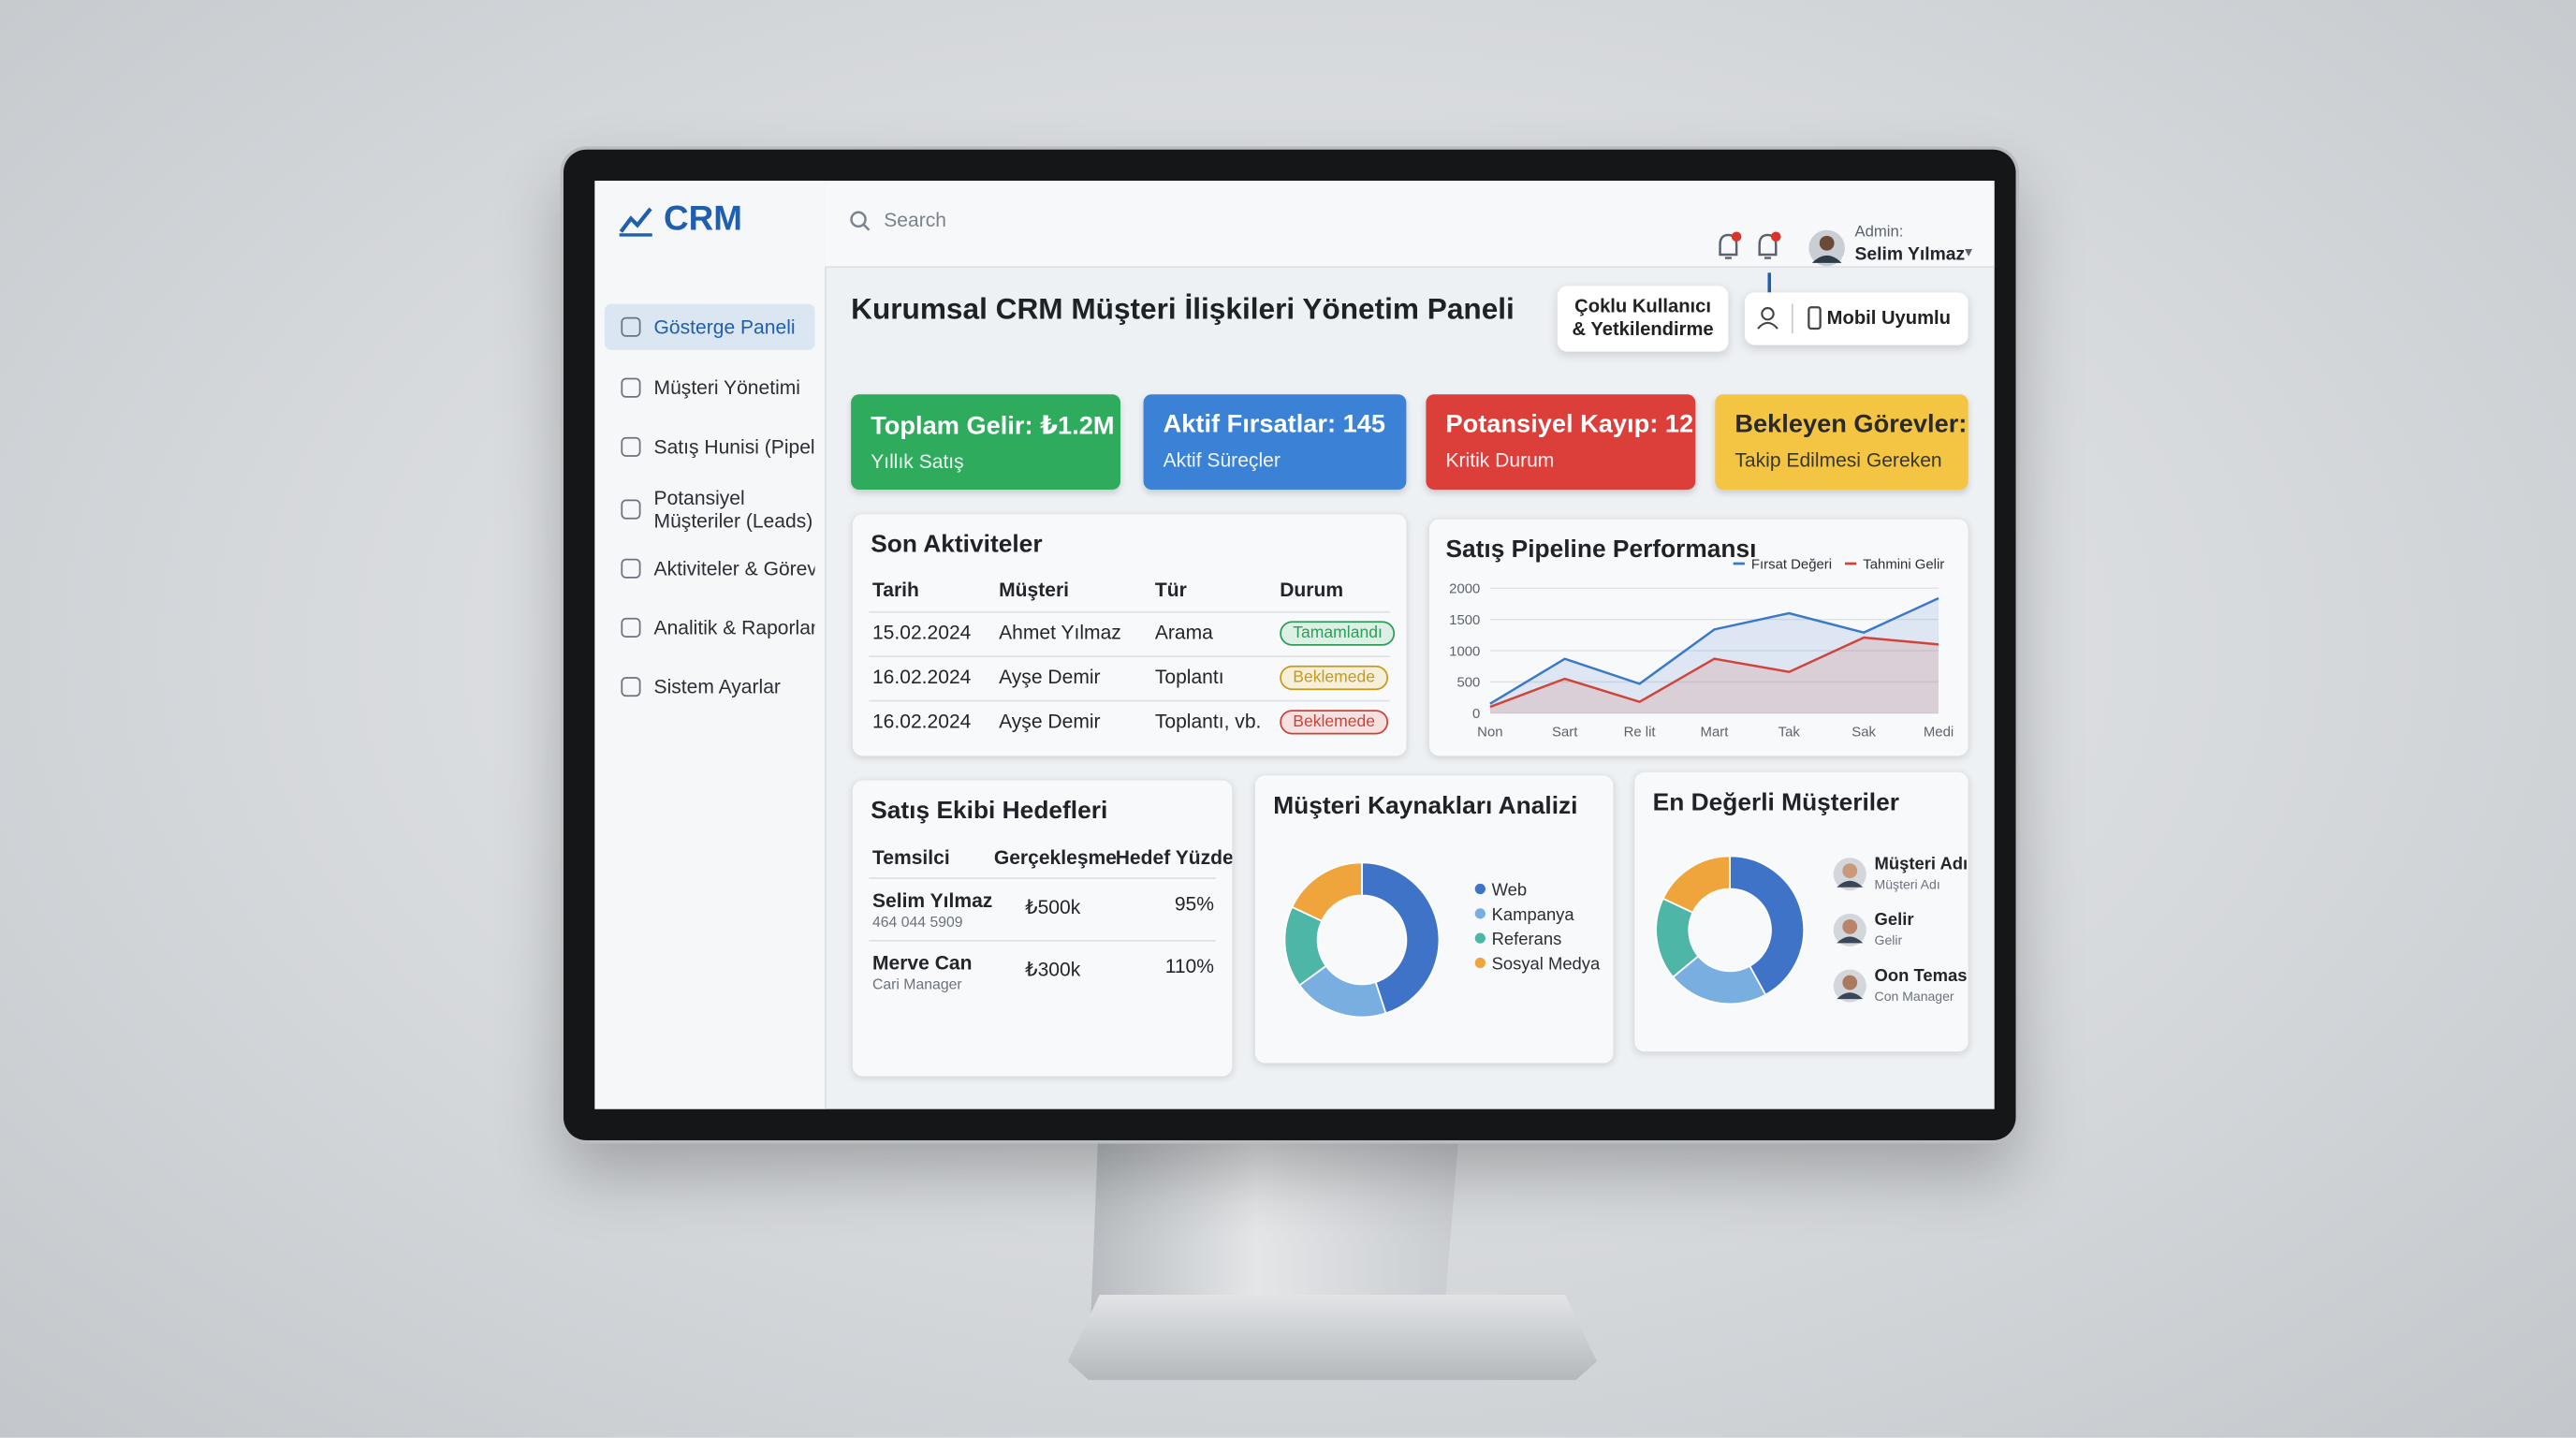  Describe the element at coordinates (1546, 964) in the screenshot. I see `legend-label: Sosyal Medya` at that location.